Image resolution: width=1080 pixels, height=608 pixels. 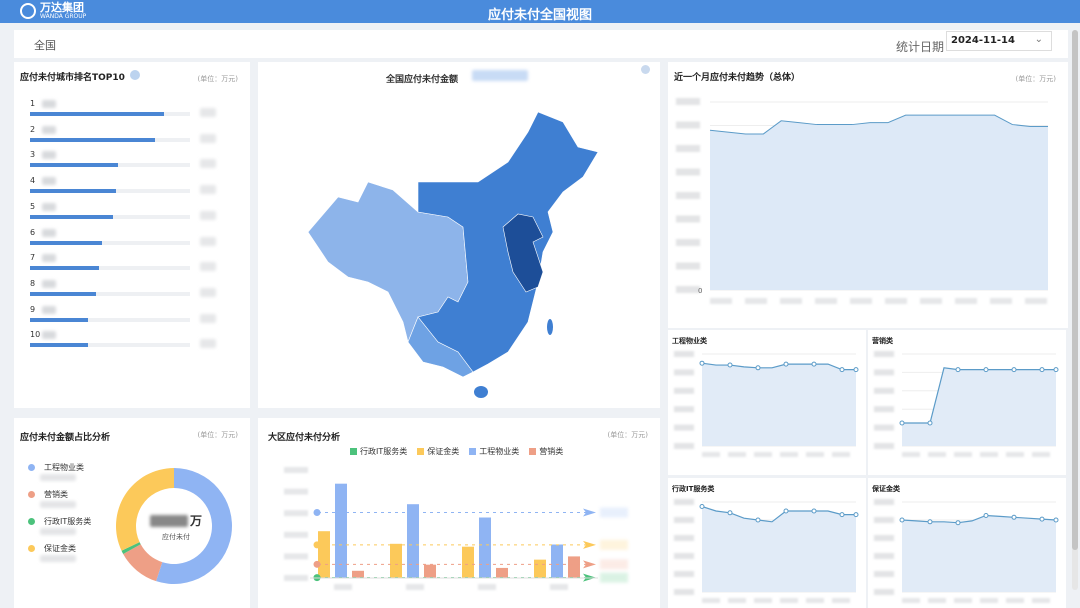 I want to click on donut-title: 应付未付金额占比分析, so click(x=65, y=438).